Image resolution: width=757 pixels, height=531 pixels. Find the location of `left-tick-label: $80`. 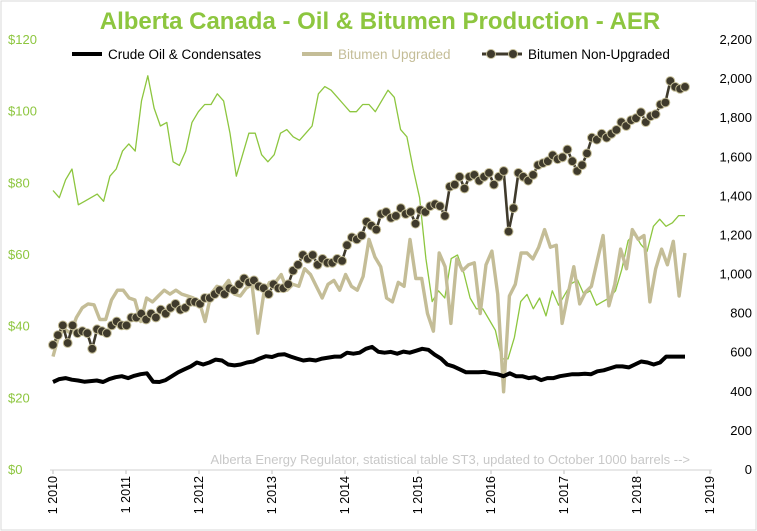

left-tick-label: $80 is located at coordinates (19, 182).